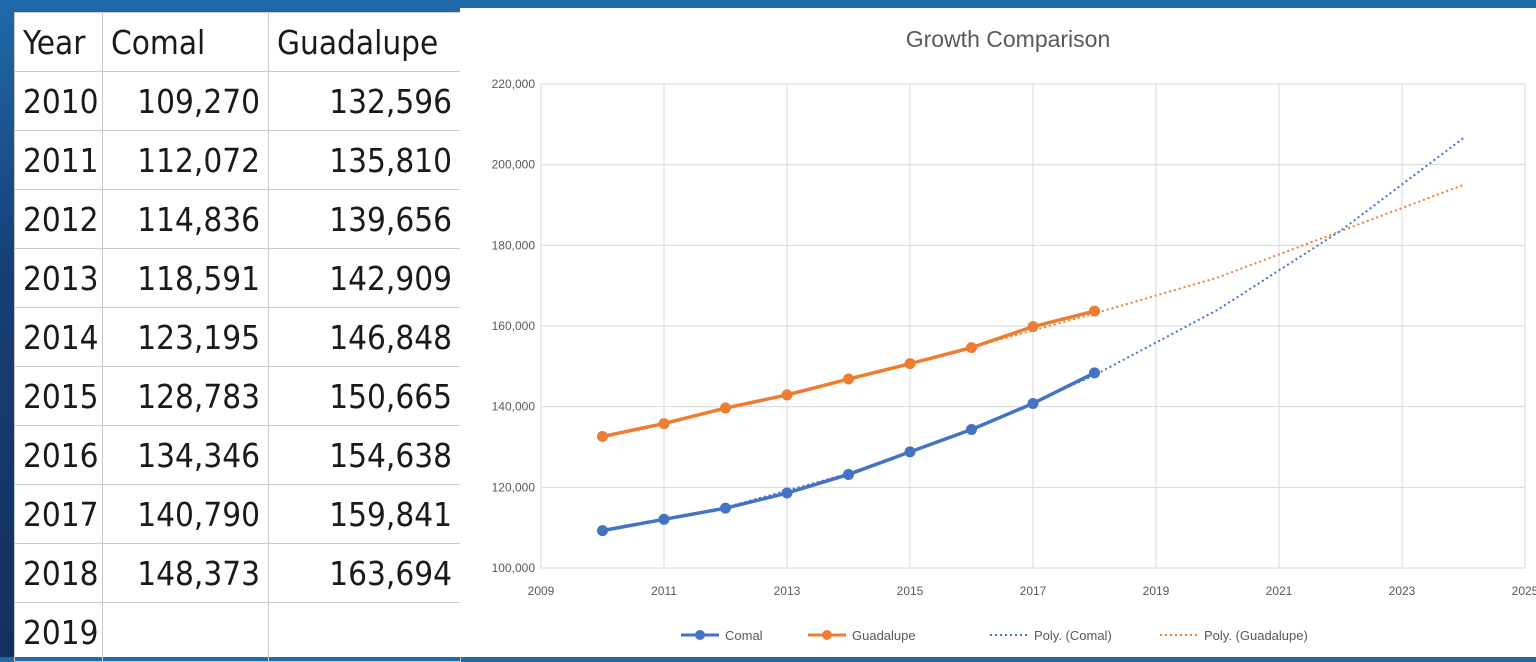 Image resolution: width=1536 pixels, height=662 pixels. Describe the element at coordinates (364, 573) in the screenshot. I see `value-cell: 163,694` at that location.